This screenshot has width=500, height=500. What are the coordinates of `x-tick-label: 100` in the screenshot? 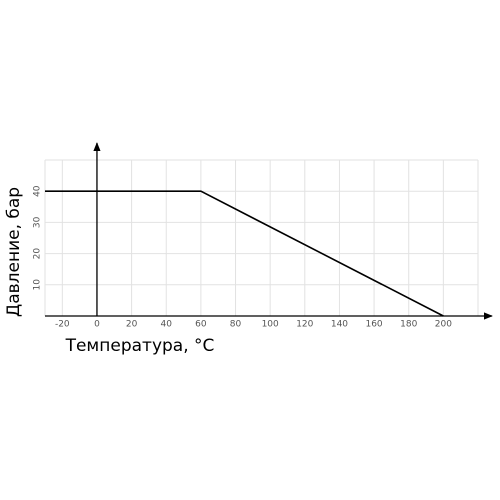 It's located at (270, 325).